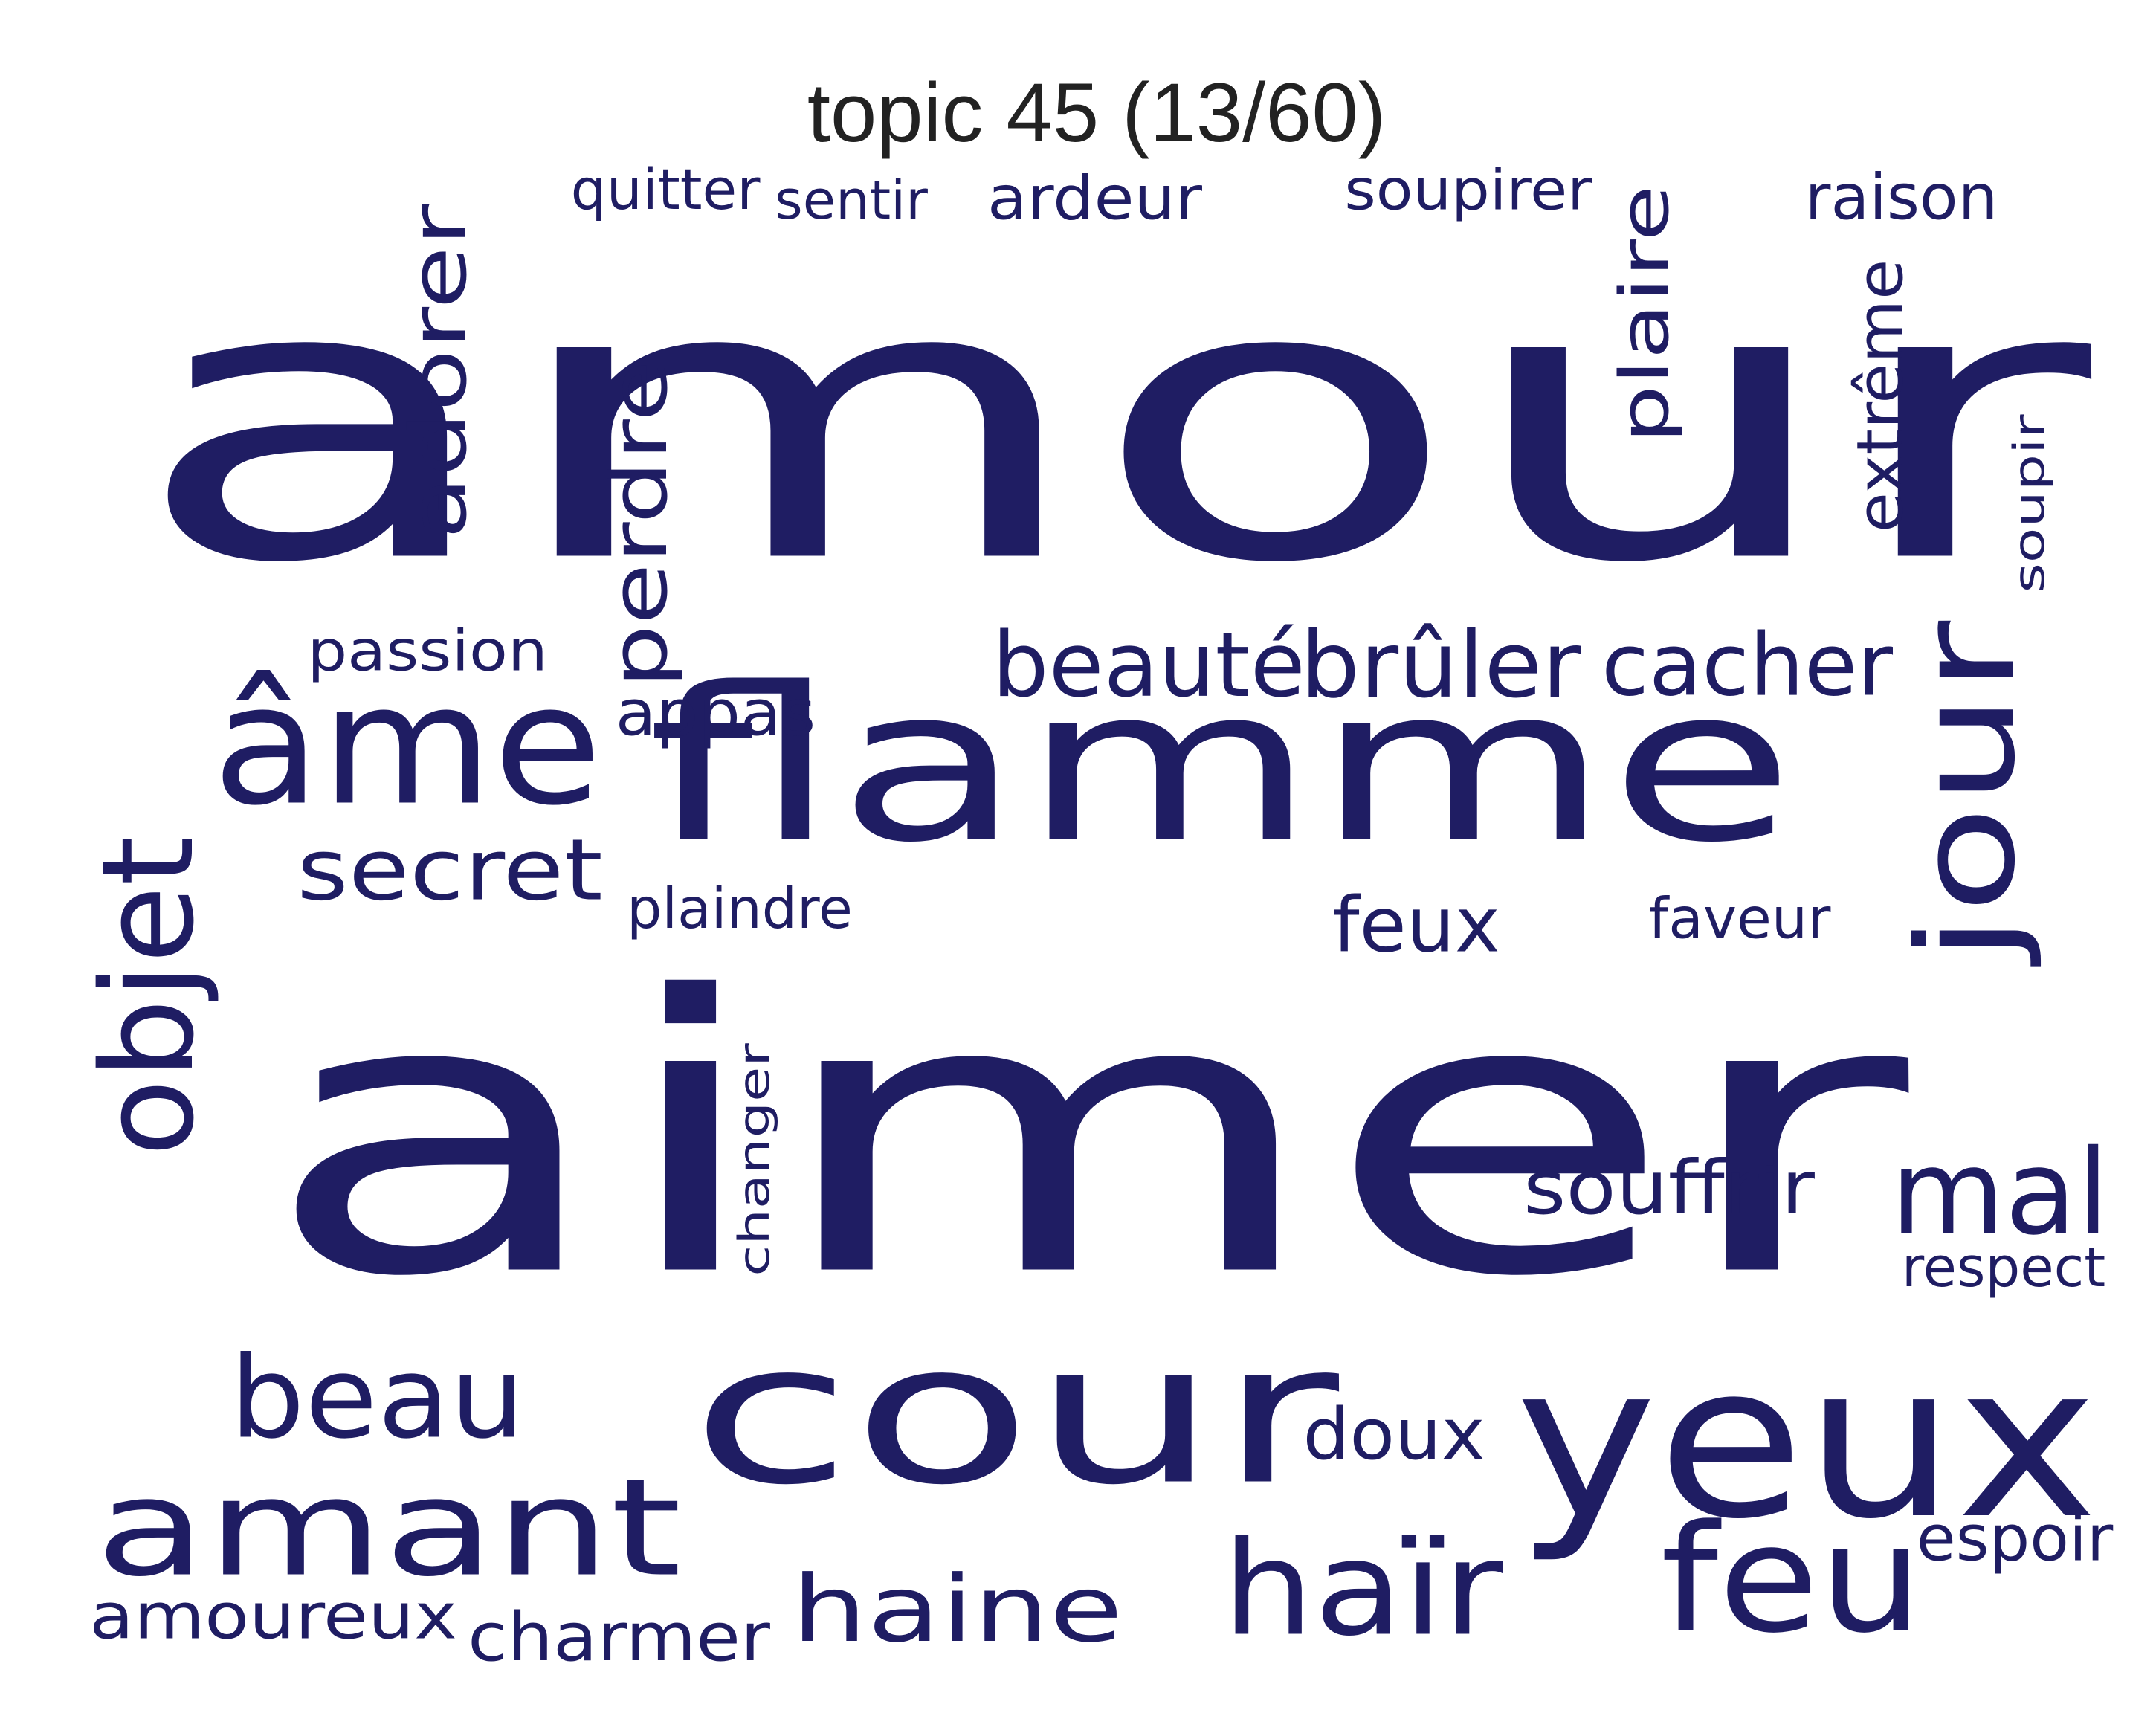 This screenshot has height=1710, width=2156. Describe the element at coordinates (639, 524) in the screenshot. I see `word-perdre: perdre` at that location.